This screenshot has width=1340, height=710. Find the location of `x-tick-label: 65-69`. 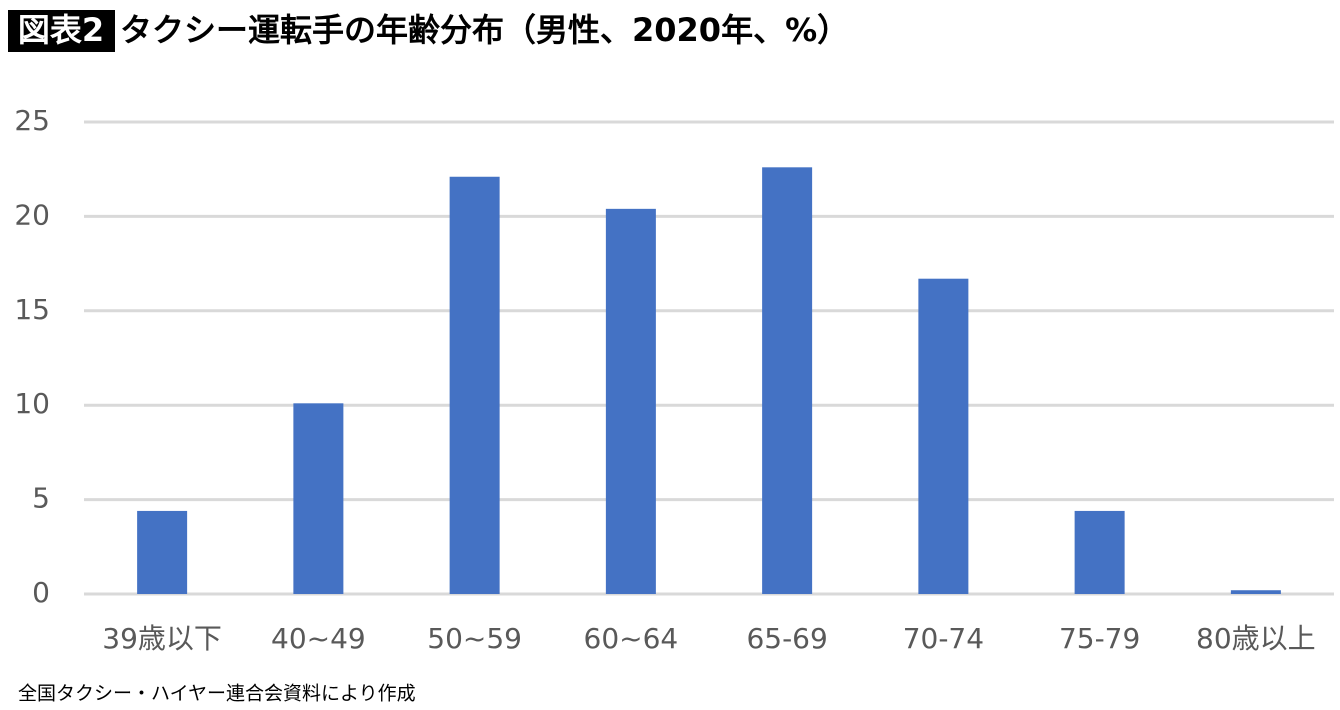

x-tick-label: 65-69 is located at coordinates (786, 638).